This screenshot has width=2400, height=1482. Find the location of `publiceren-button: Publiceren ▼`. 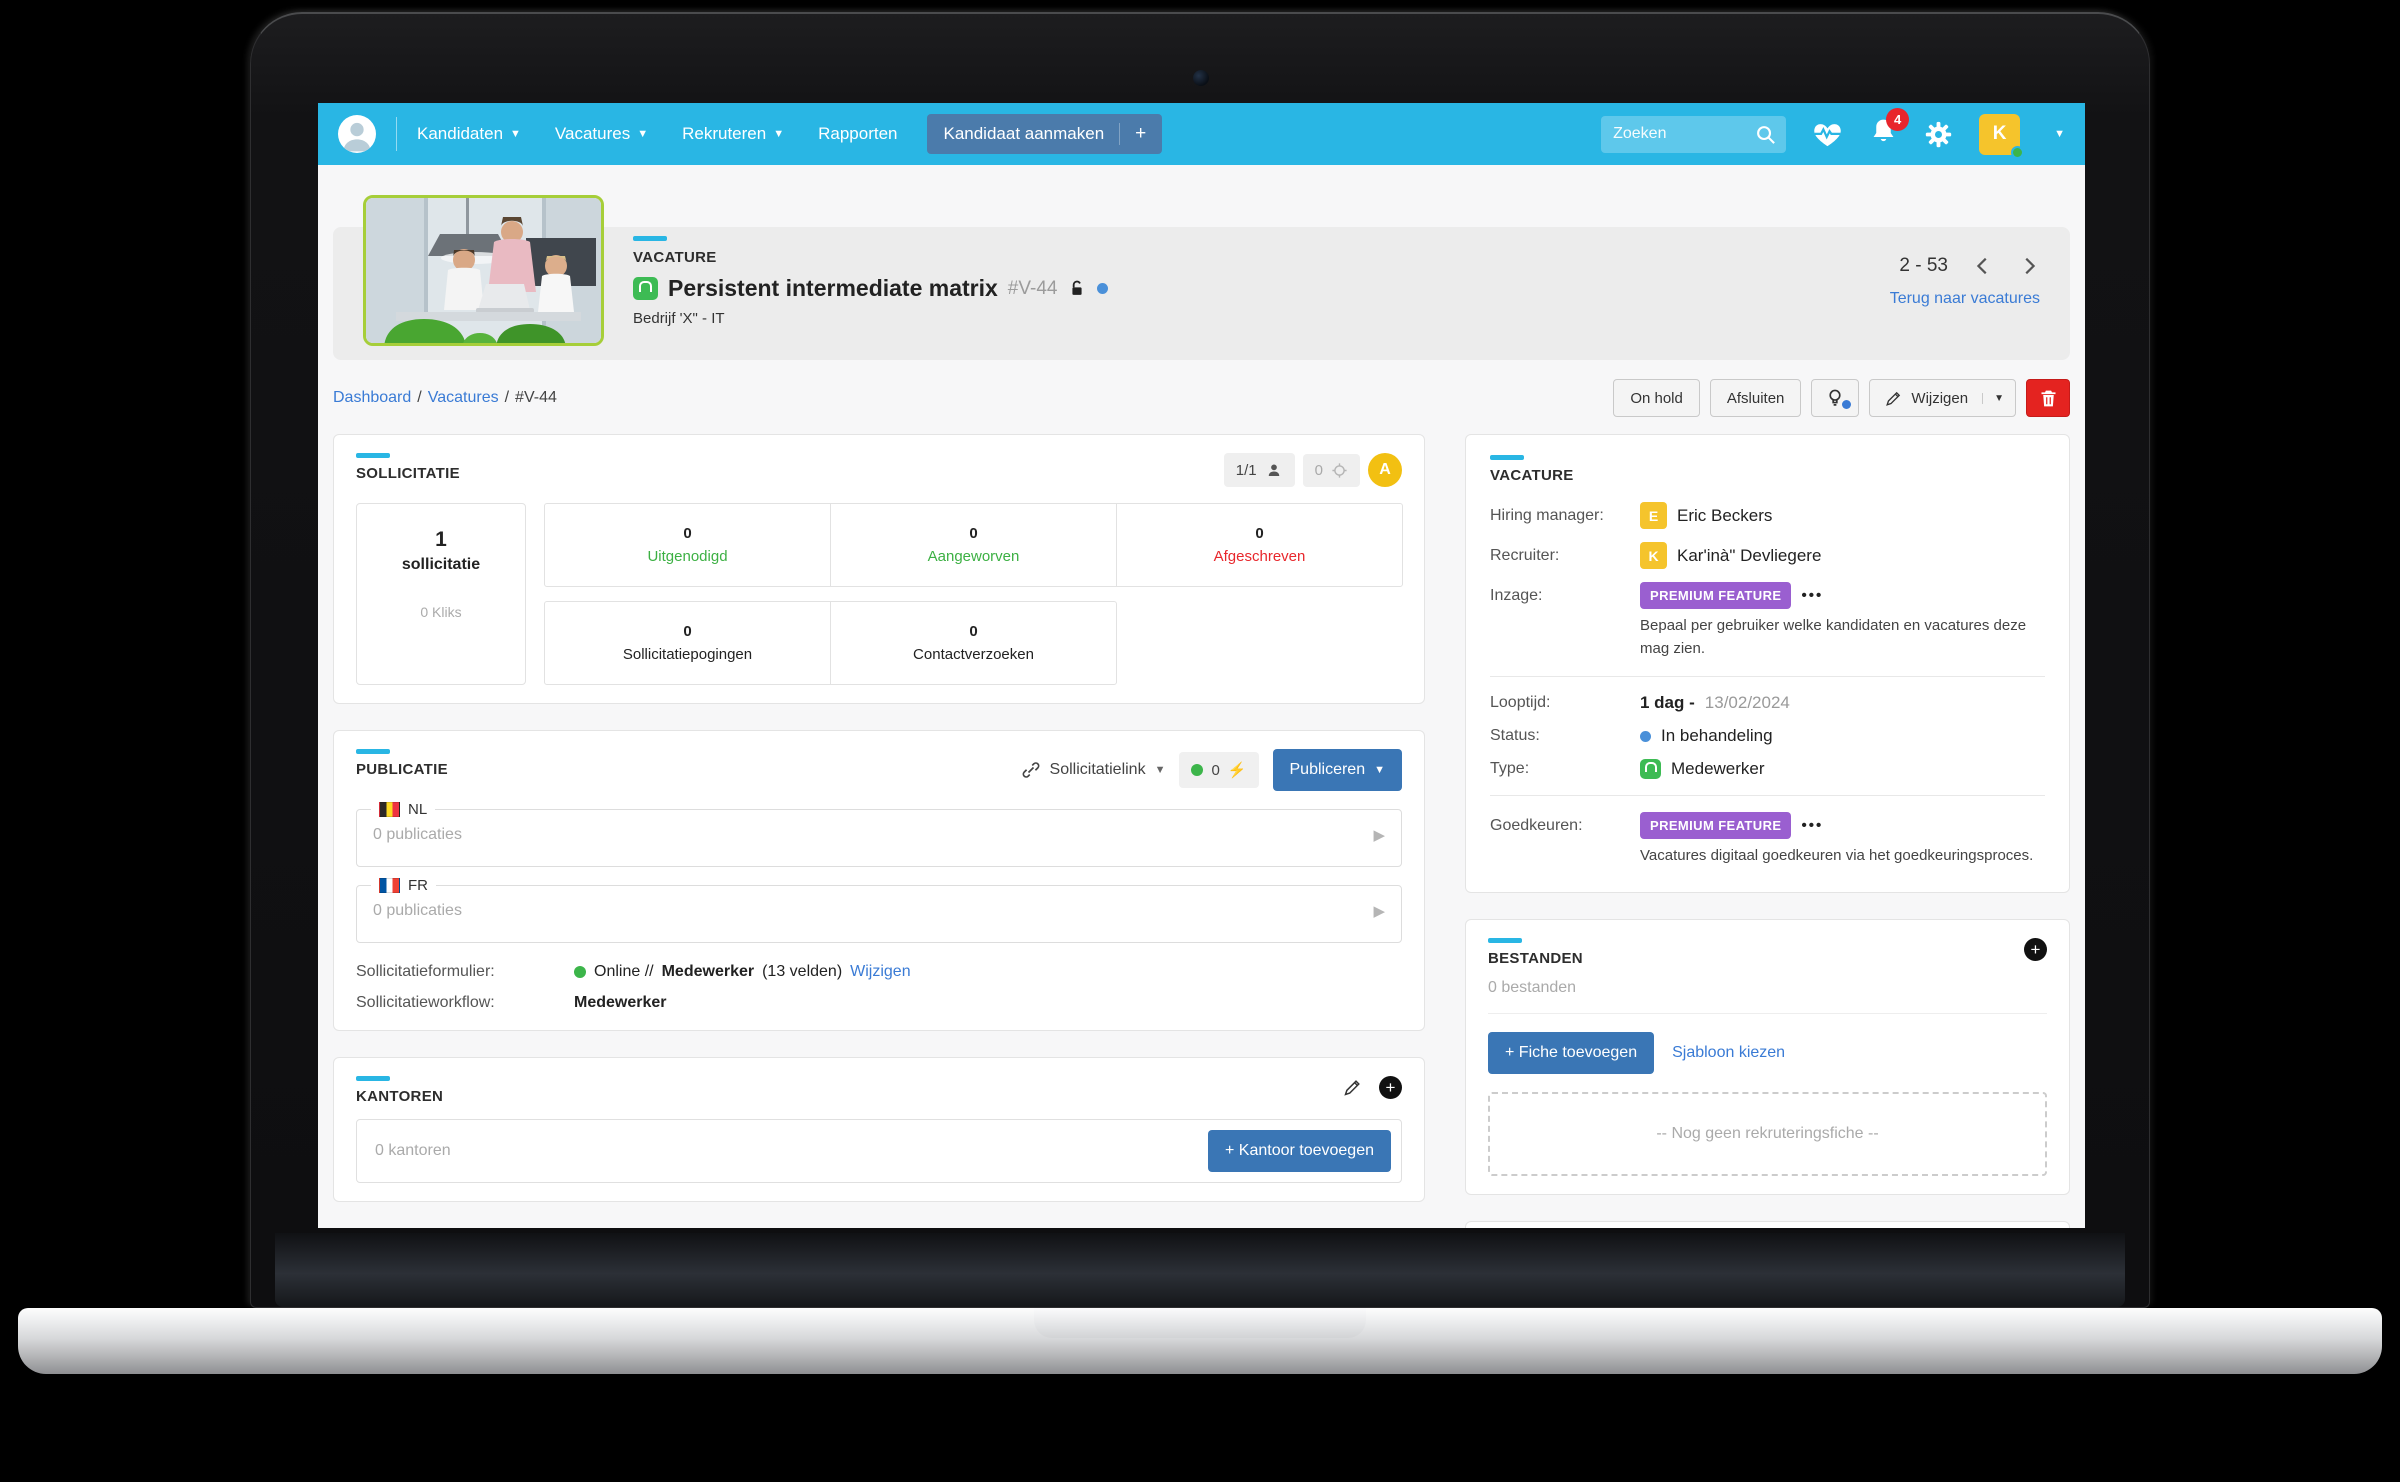

publiceren-button: Publiceren ▼ is located at coordinates (1337, 770).